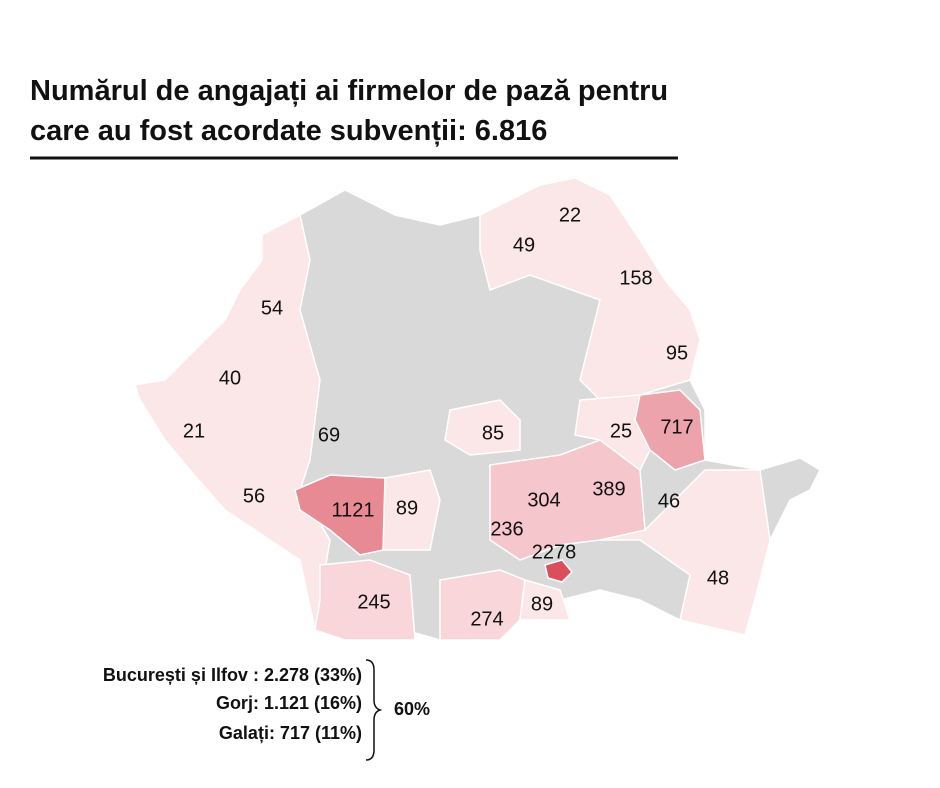 Image resolution: width=940 pixels, height=788 pixels. What do you see at coordinates (194, 431) in the screenshot?
I see `map-label: 21` at bounding box center [194, 431].